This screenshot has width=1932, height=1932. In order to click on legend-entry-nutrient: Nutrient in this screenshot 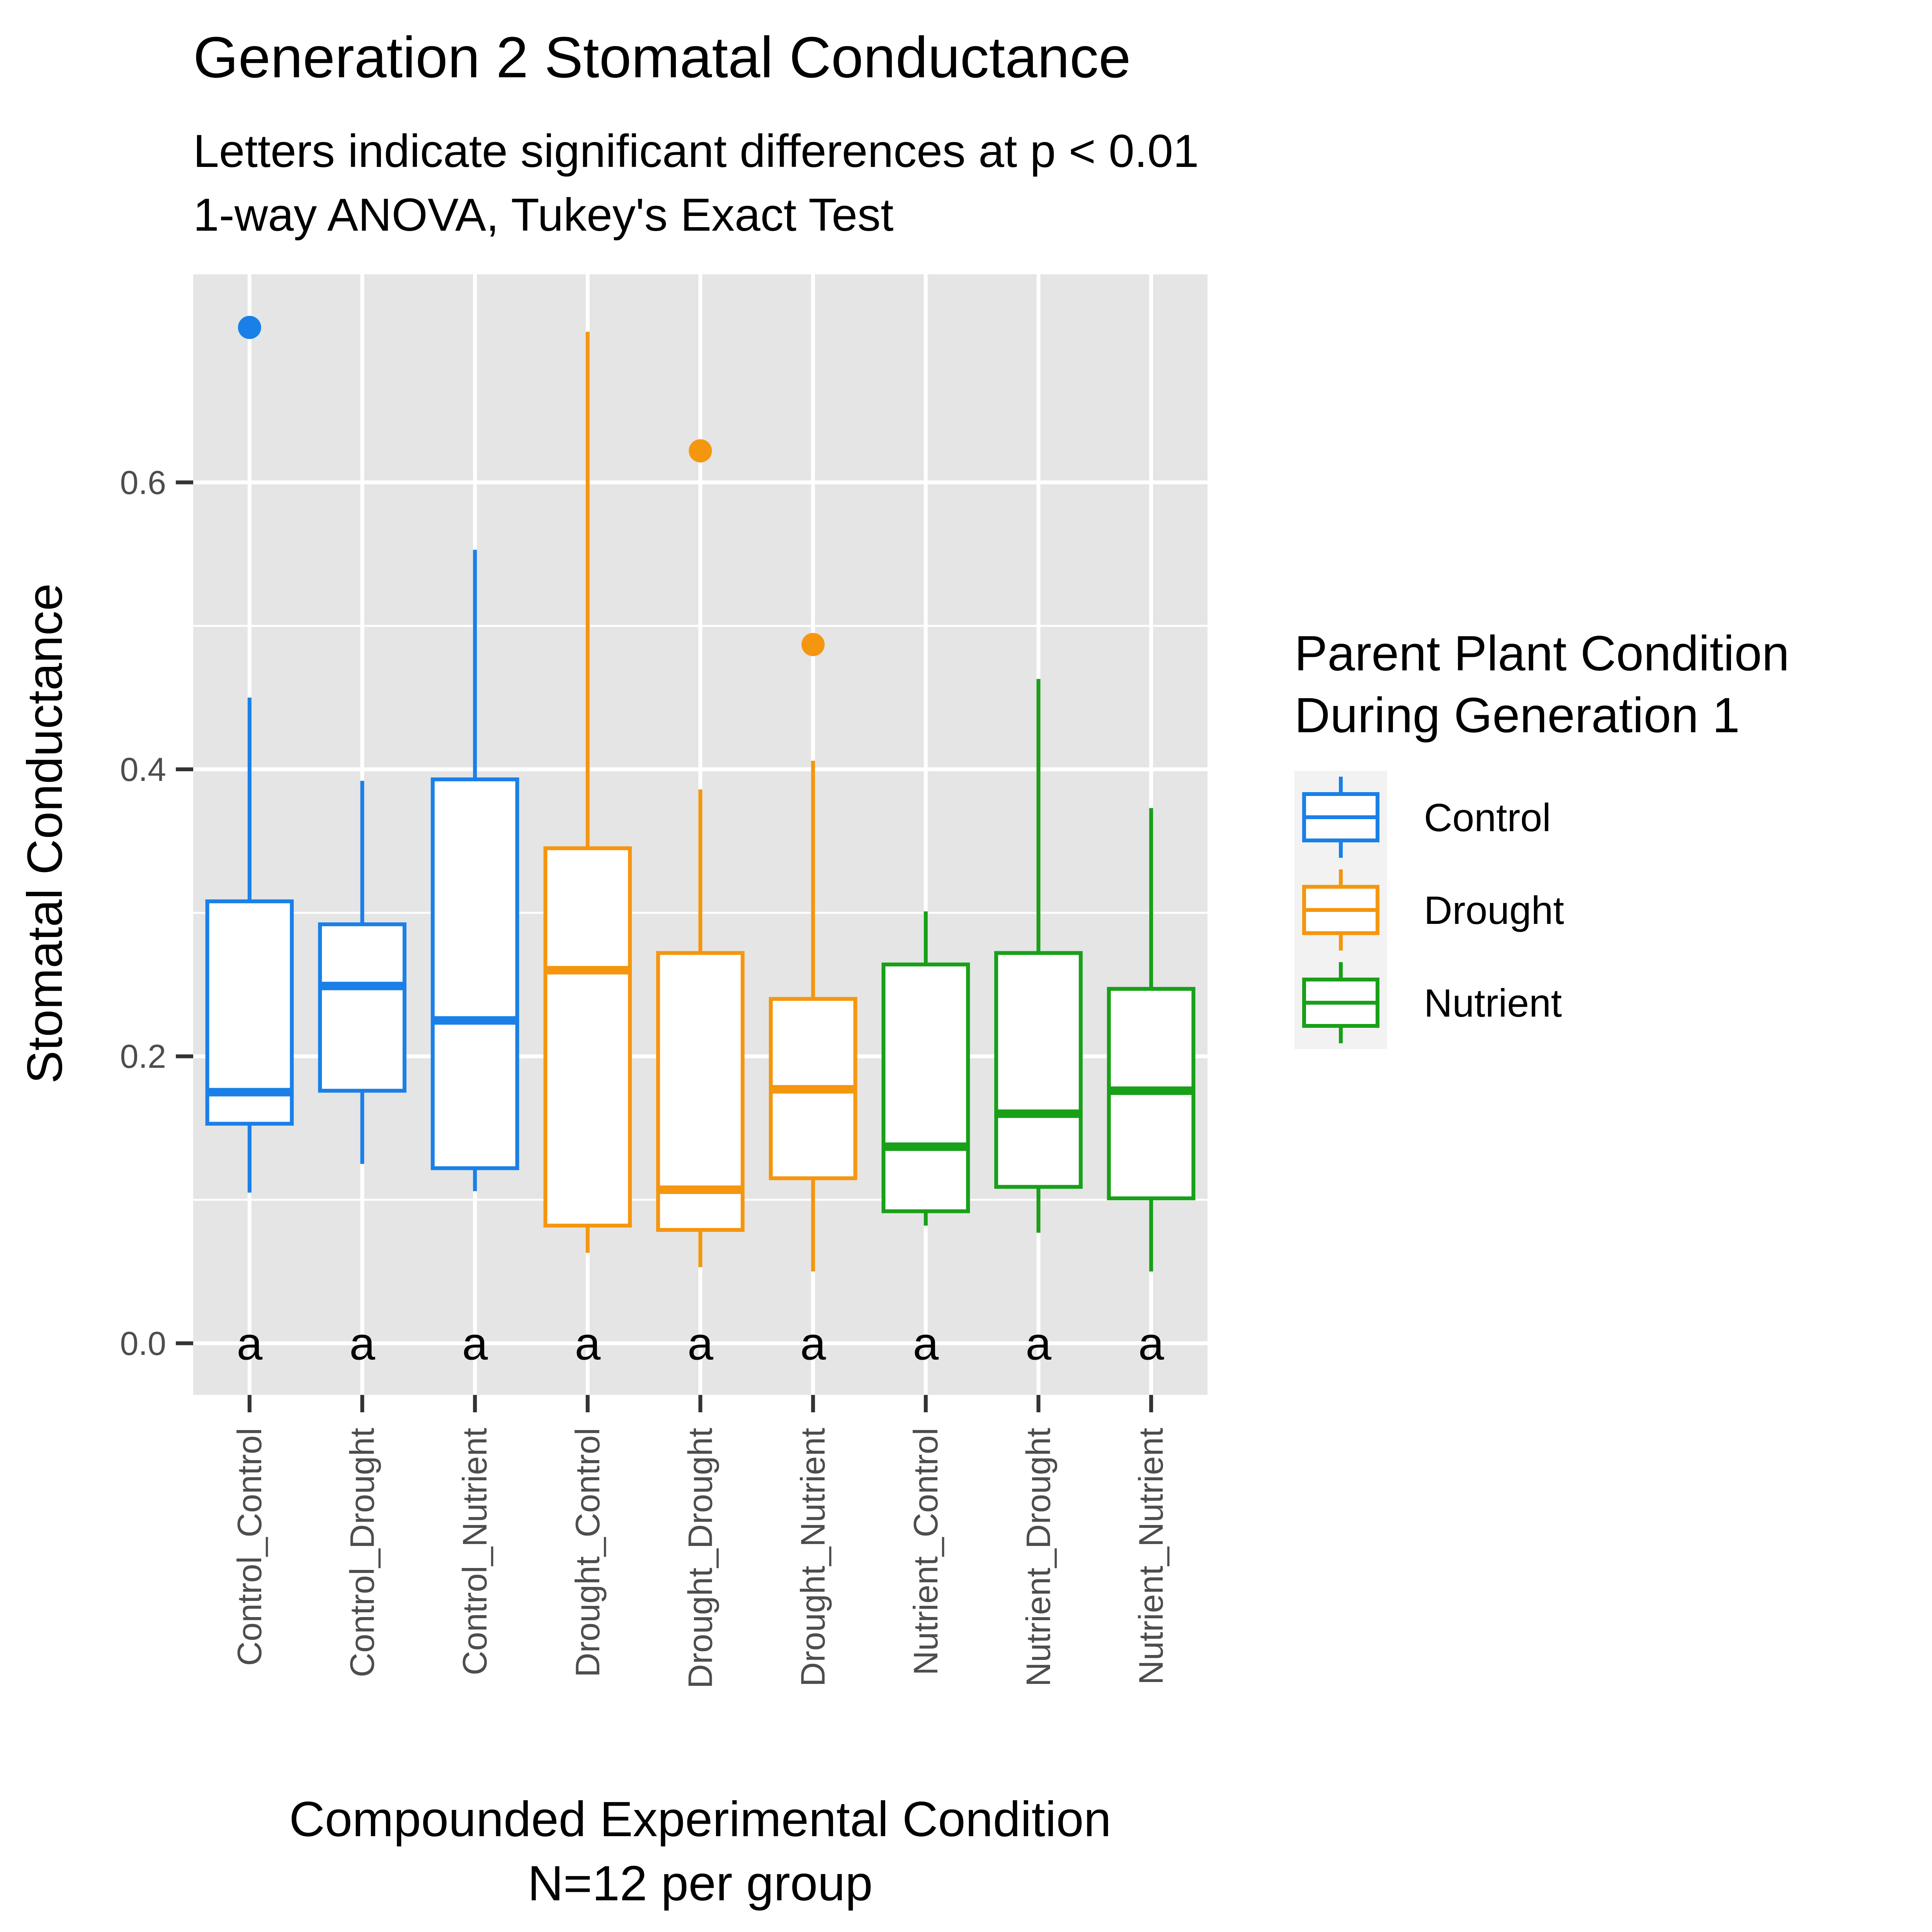, I will do `click(1432, 1003)`.